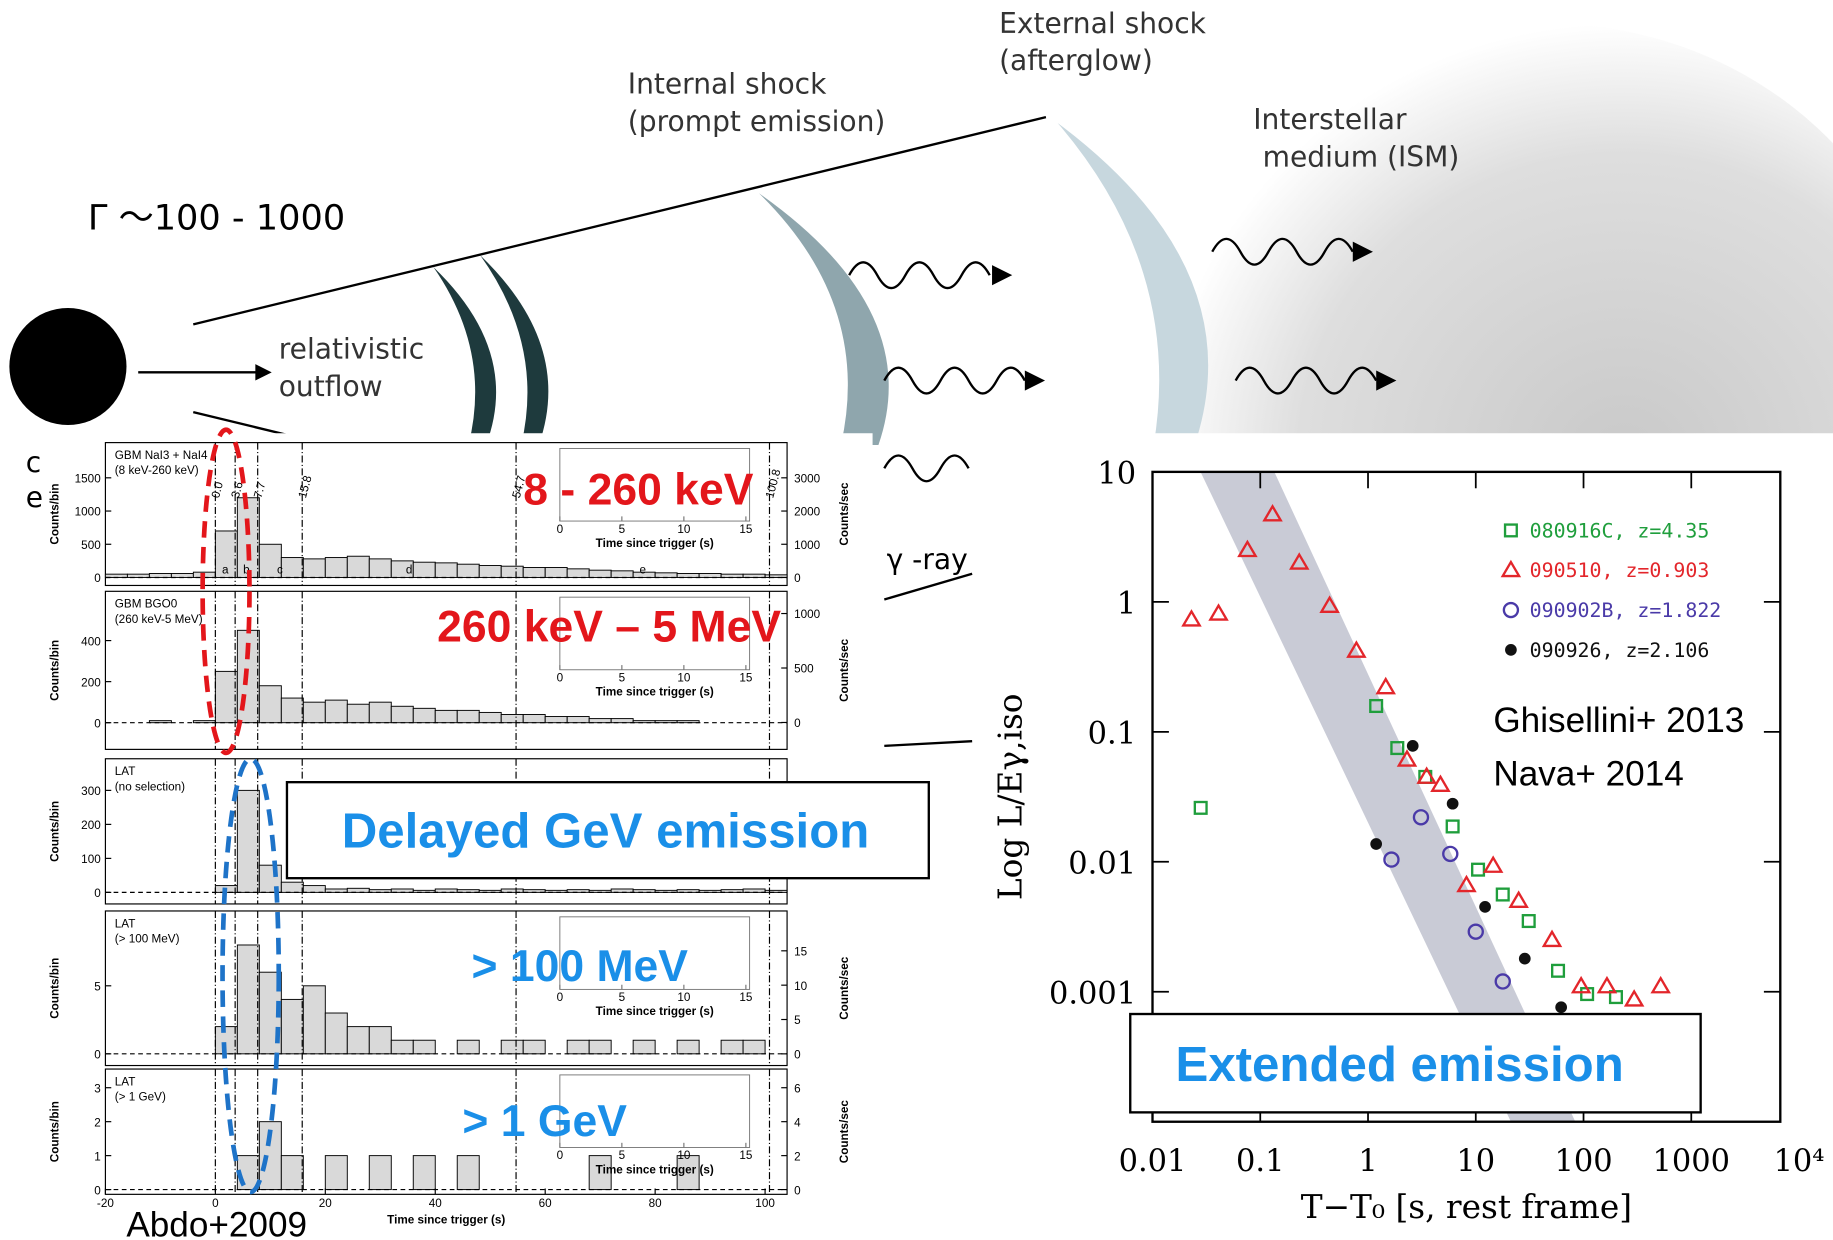 The height and width of the screenshot is (1240, 1833). What do you see at coordinates (560, 529) in the screenshot?
I see `inset-tick-label: 0` at bounding box center [560, 529].